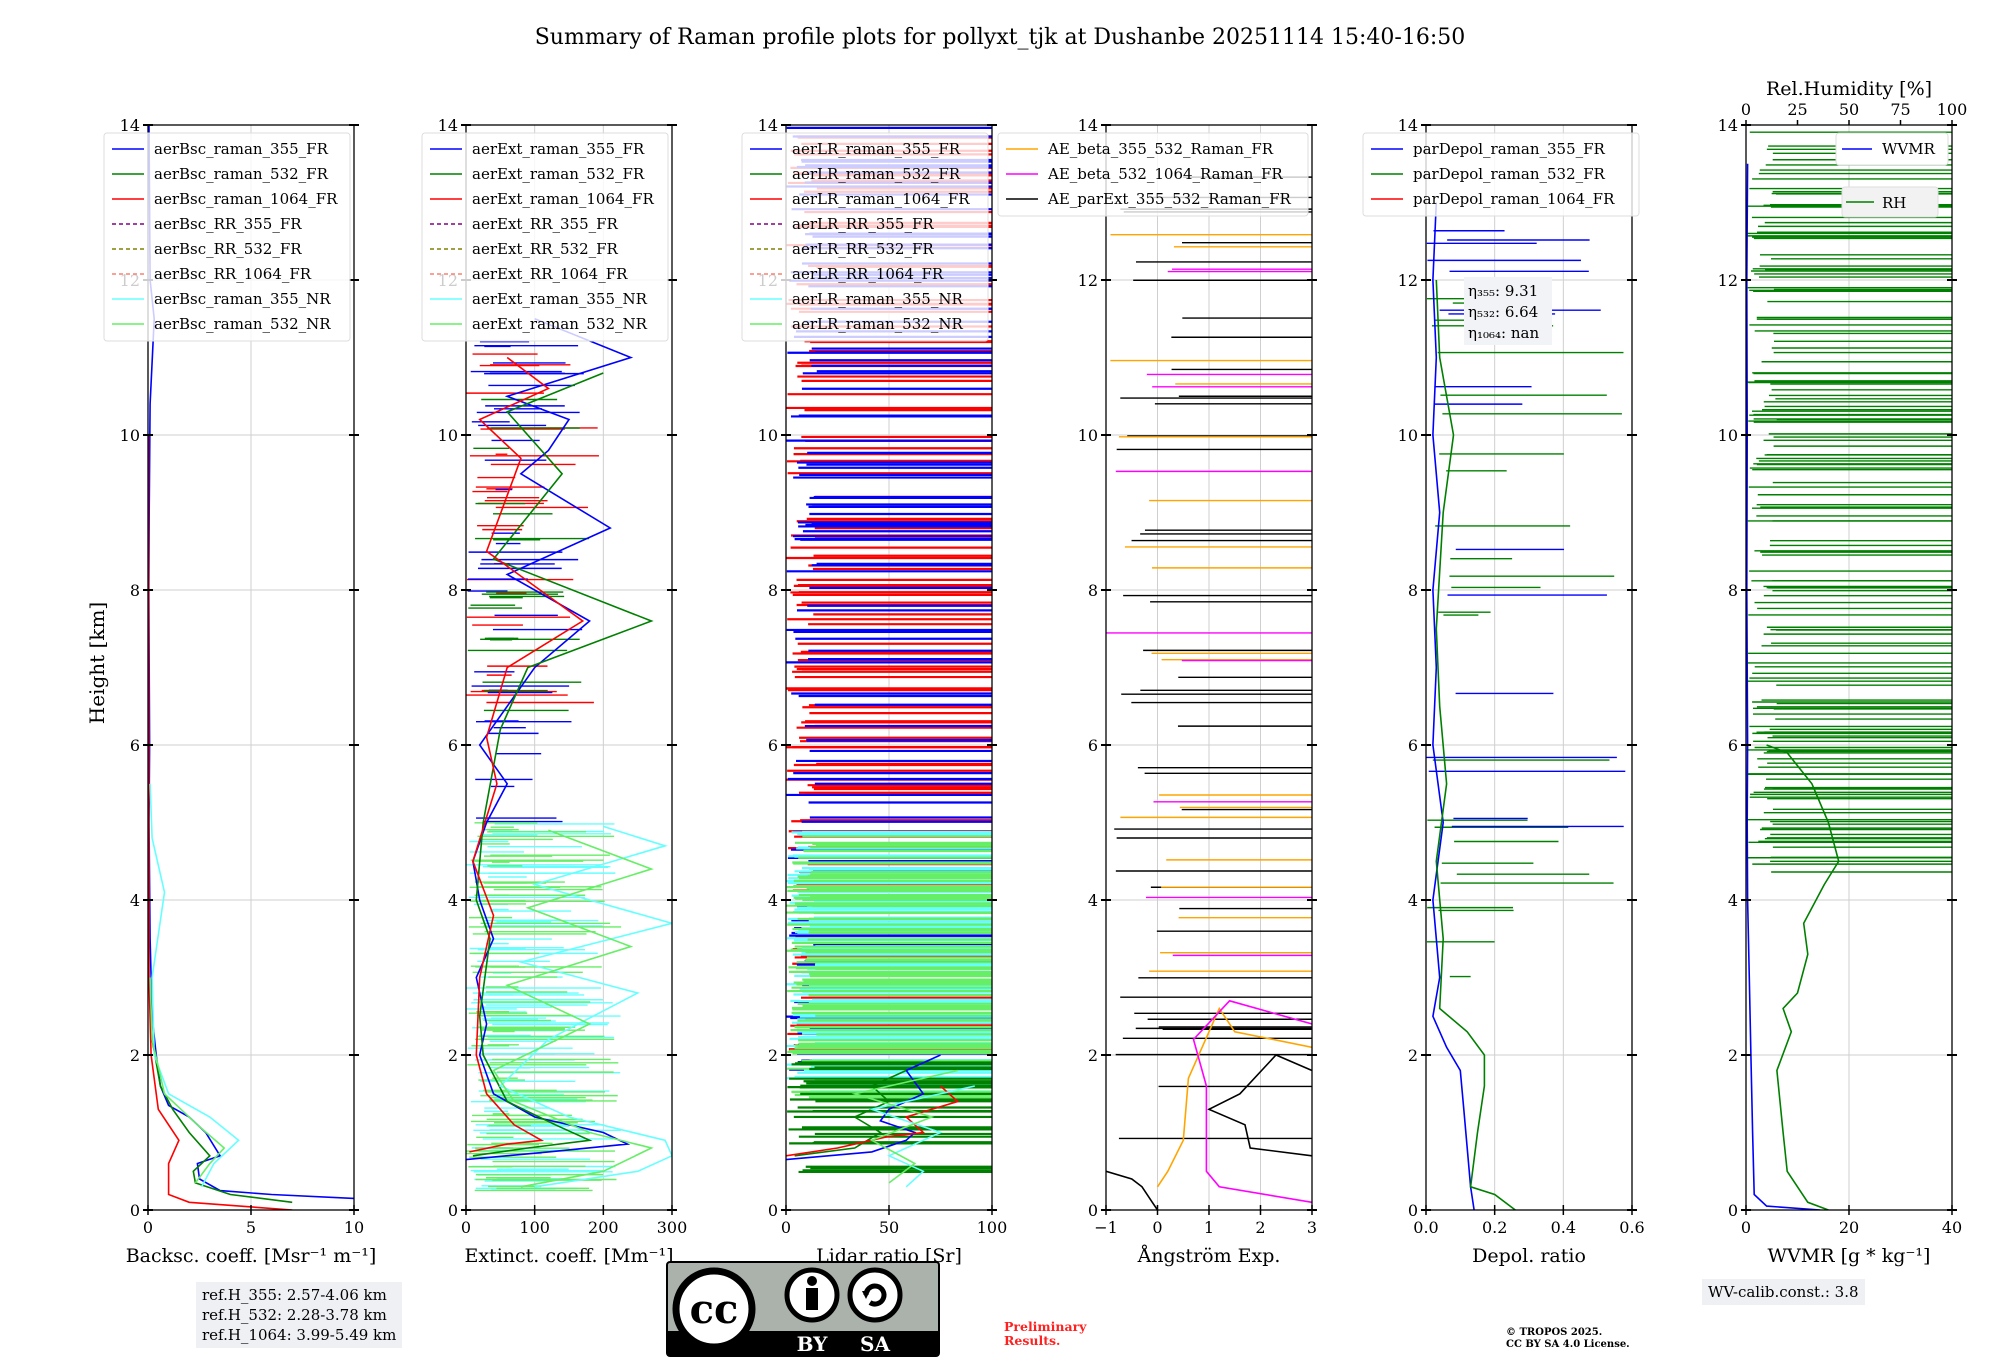 This screenshot has height=1361, width=2000. What do you see at coordinates (558, 149) in the screenshot?
I see `legend-label: aerExt_raman_355_FR` at bounding box center [558, 149].